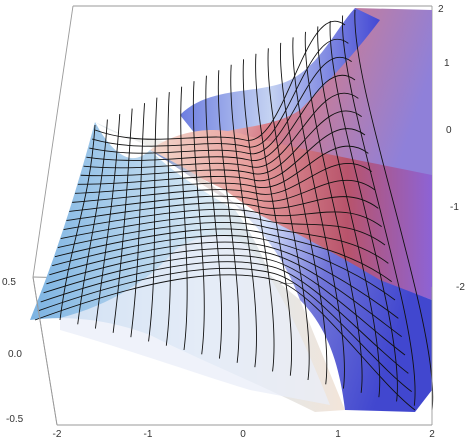 Image resolution: width=474 pixels, height=443 pixels. Describe the element at coordinates (449, 130) in the screenshot. I see `y-tick-label: 0` at that location.